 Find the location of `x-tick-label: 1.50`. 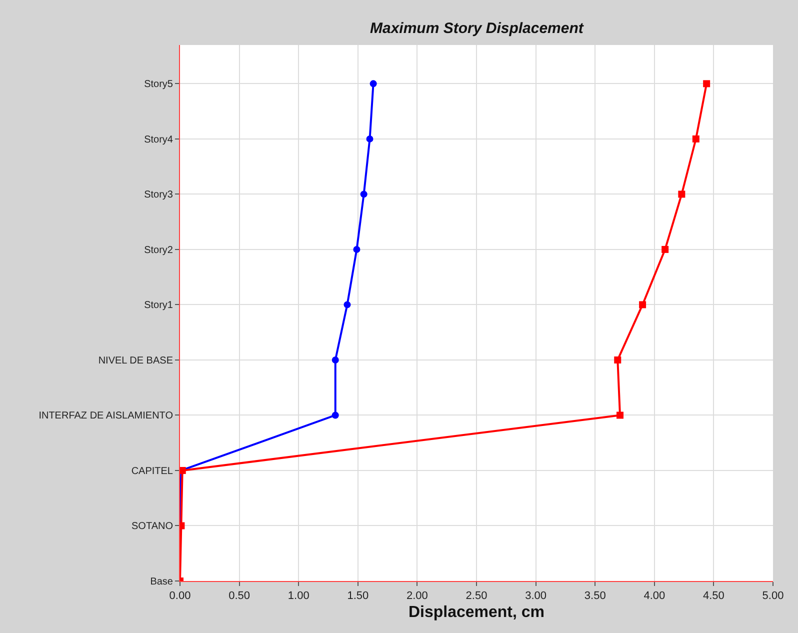

x-tick-label: 1.50 is located at coordinates (358, 596).